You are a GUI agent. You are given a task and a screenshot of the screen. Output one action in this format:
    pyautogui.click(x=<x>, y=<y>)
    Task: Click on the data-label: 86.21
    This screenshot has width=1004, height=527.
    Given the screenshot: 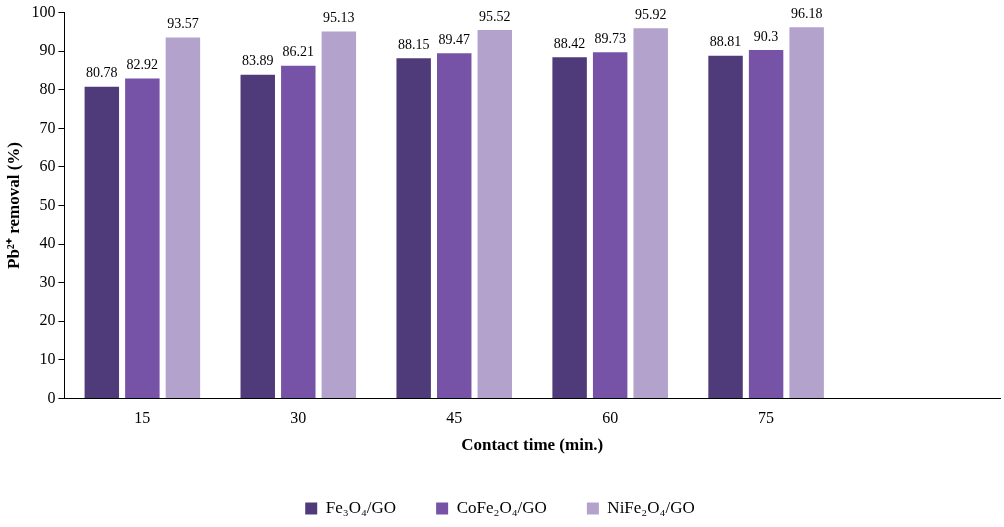 What is the action you would take?
    pyautogui.click(x=298, y=52)
    